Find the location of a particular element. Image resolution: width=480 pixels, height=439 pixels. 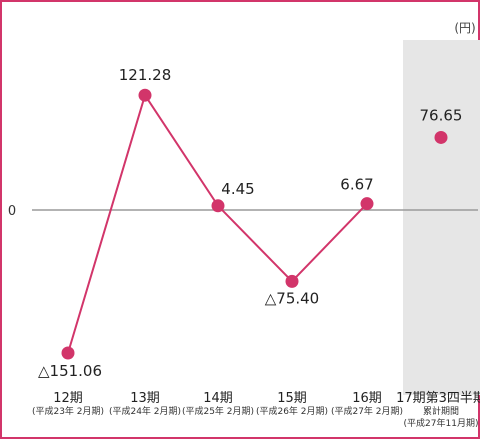

category-label: 12期 is located at coordinates (68, 398).